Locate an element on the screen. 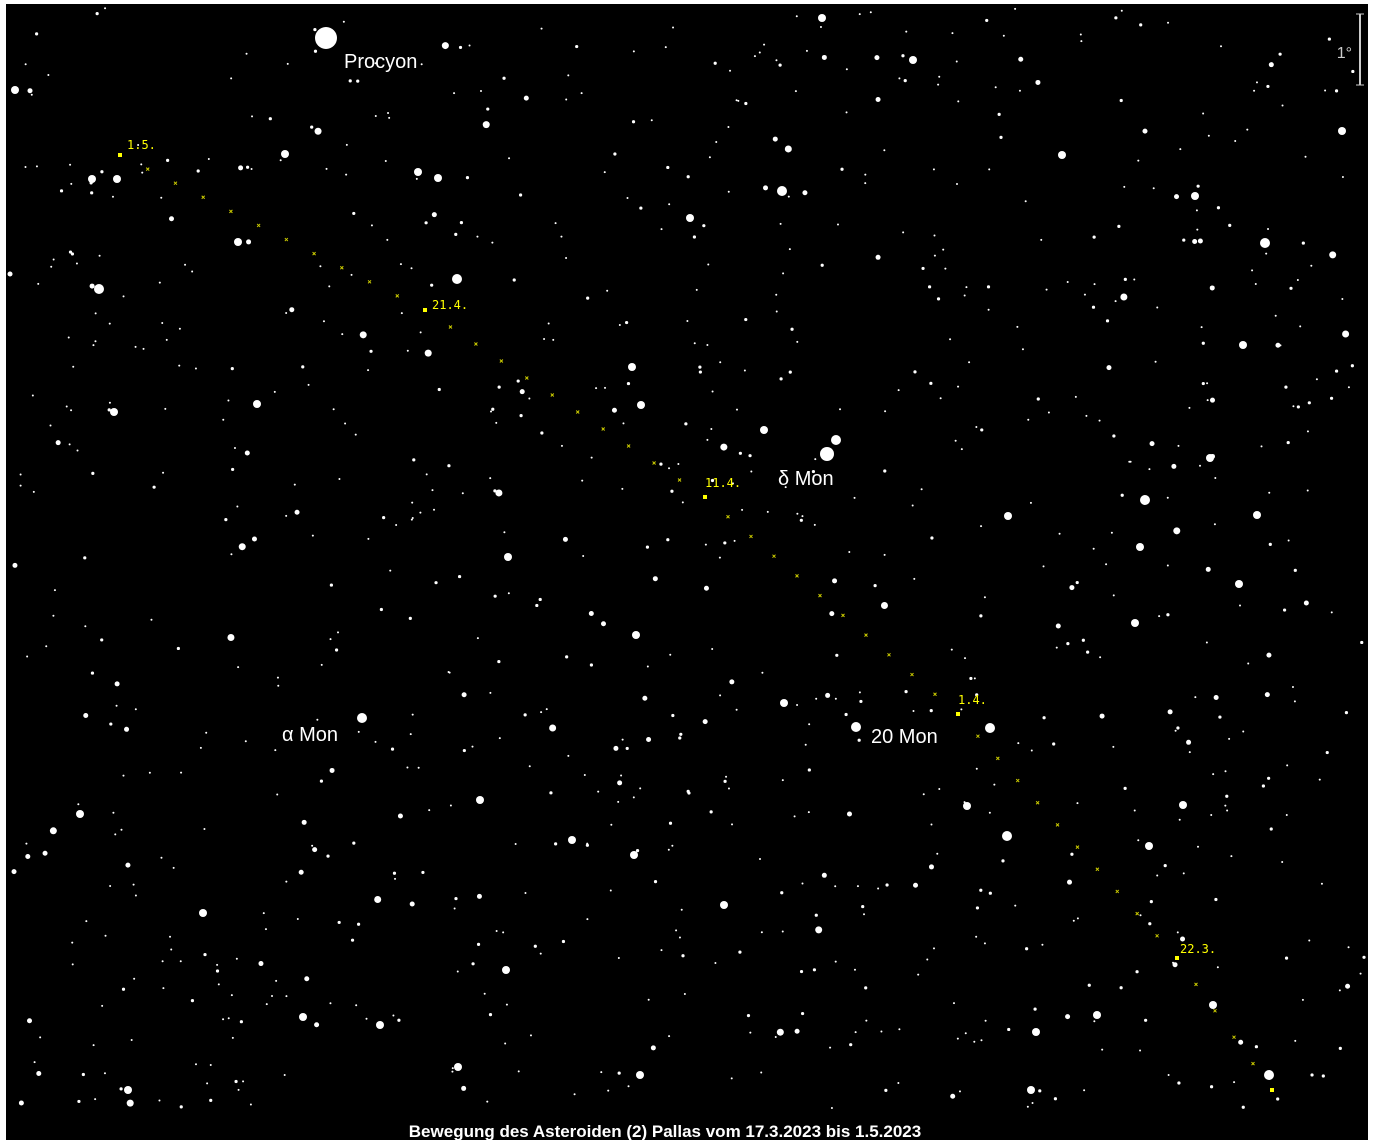 The image size is (1375, 1140). date-label: 1.5. is located at coordinates (141, 145).